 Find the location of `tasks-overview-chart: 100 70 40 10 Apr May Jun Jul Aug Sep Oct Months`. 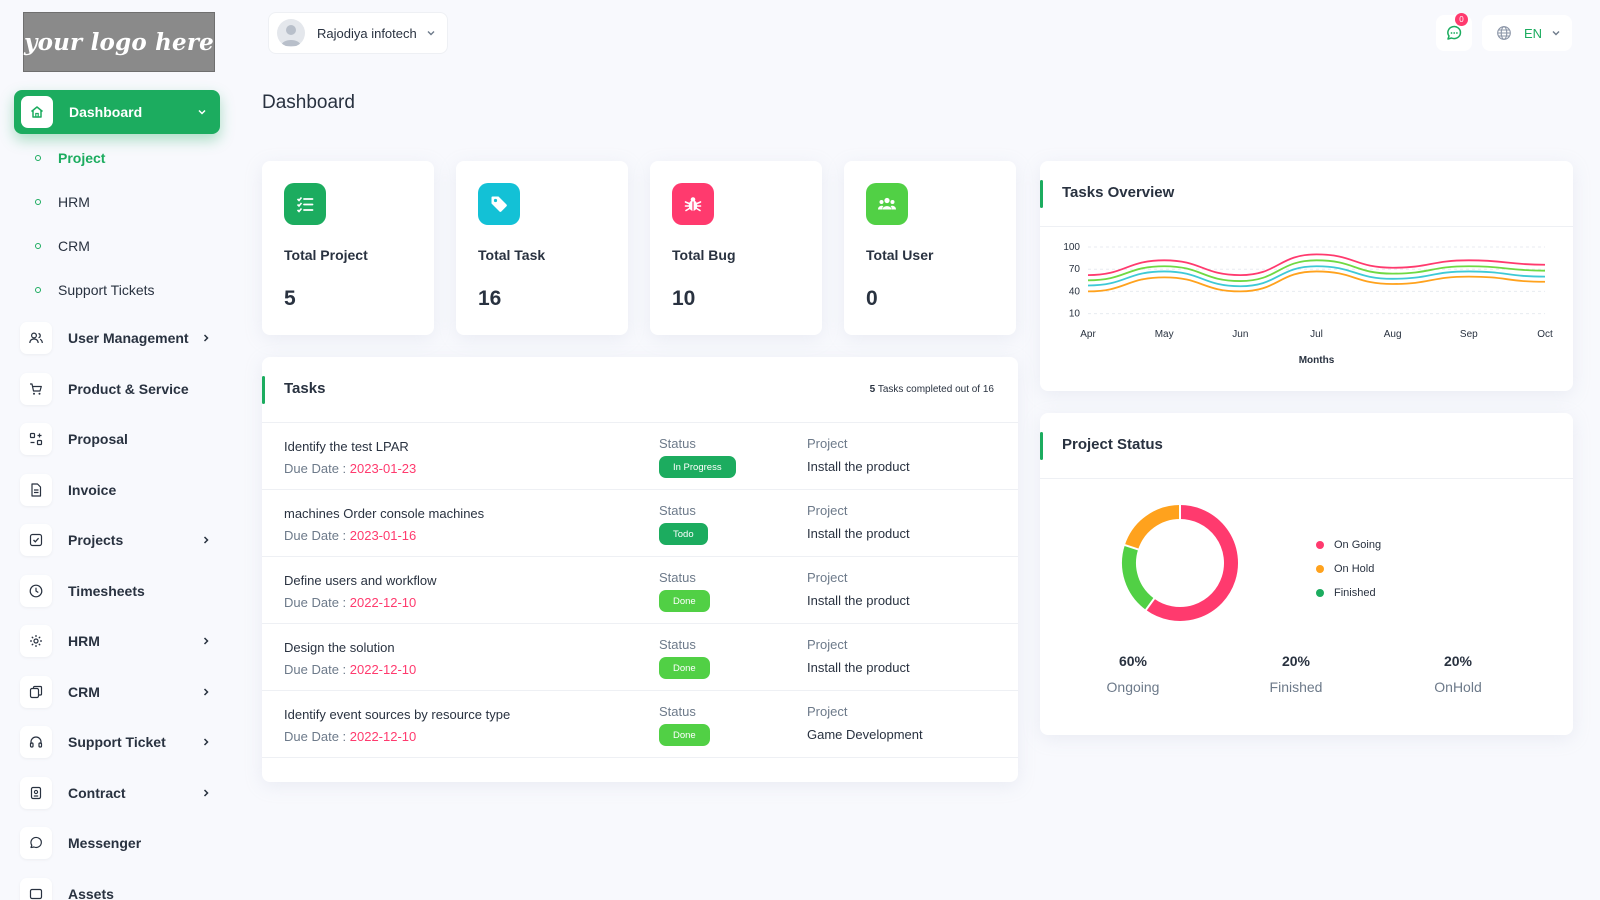

tasks-overview-chart: 100 70 40 10 Apr May Jun Jul Aug Sep Oct Months is located at coordinates (1308, 304).